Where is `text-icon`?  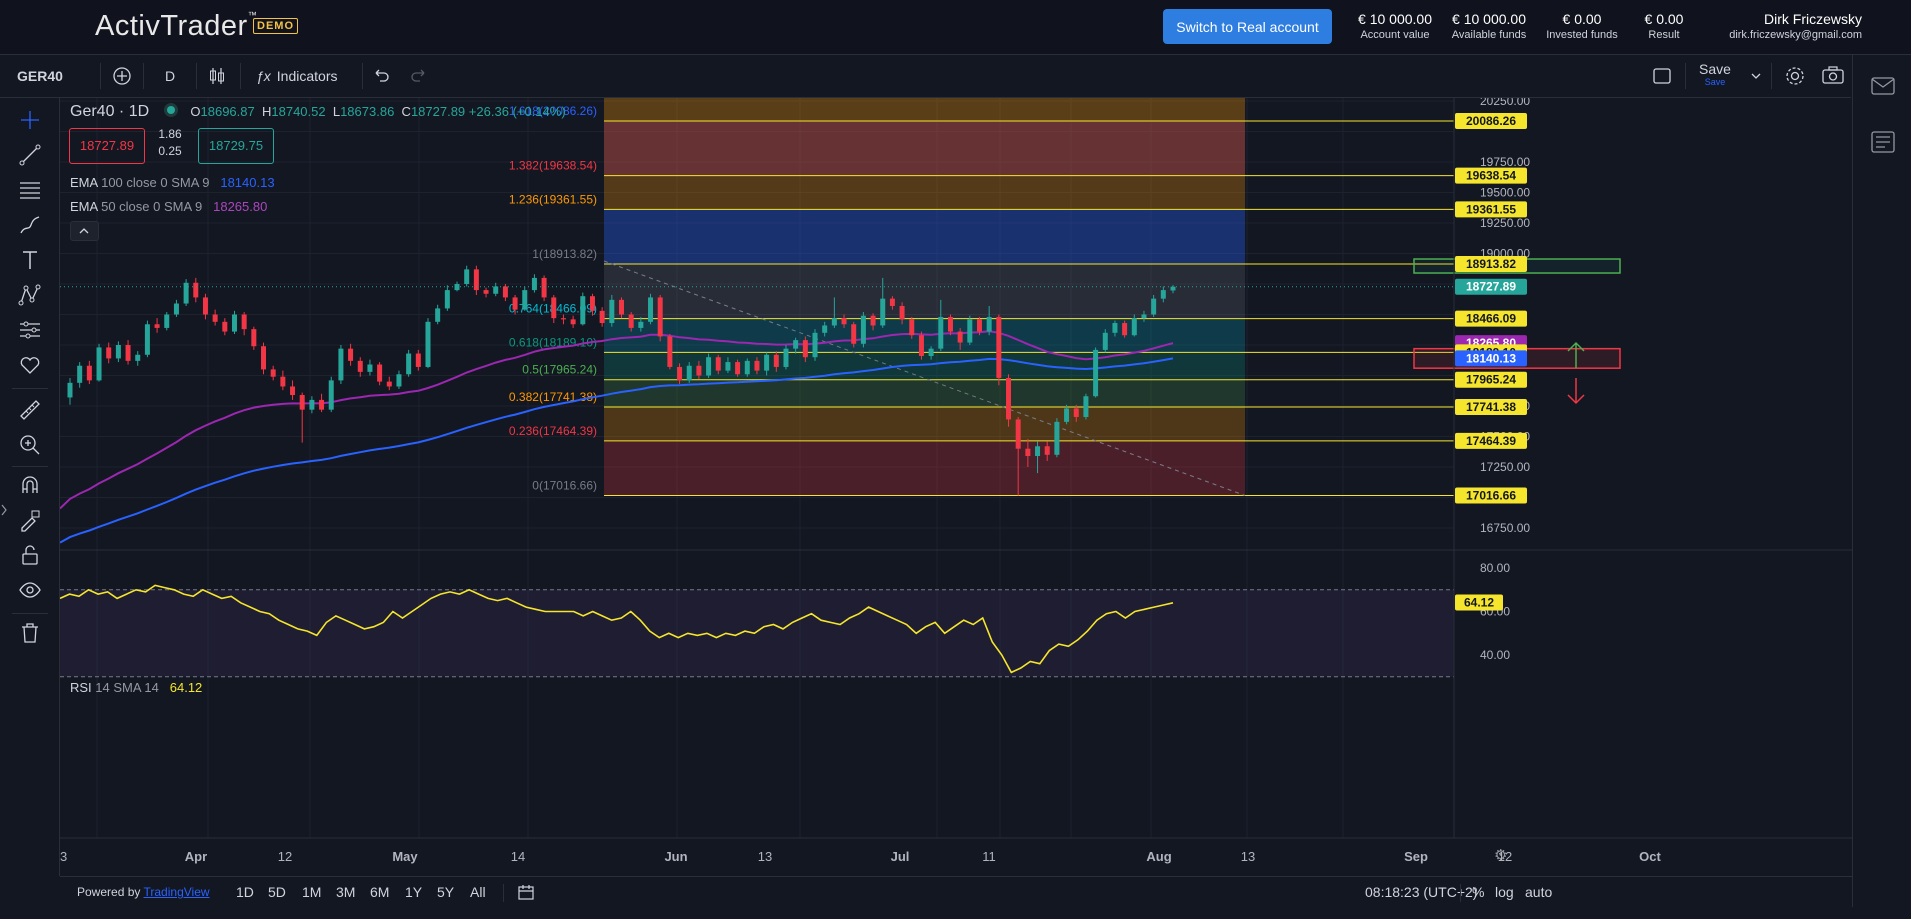 text-icon is located at coordinates (30, 260).